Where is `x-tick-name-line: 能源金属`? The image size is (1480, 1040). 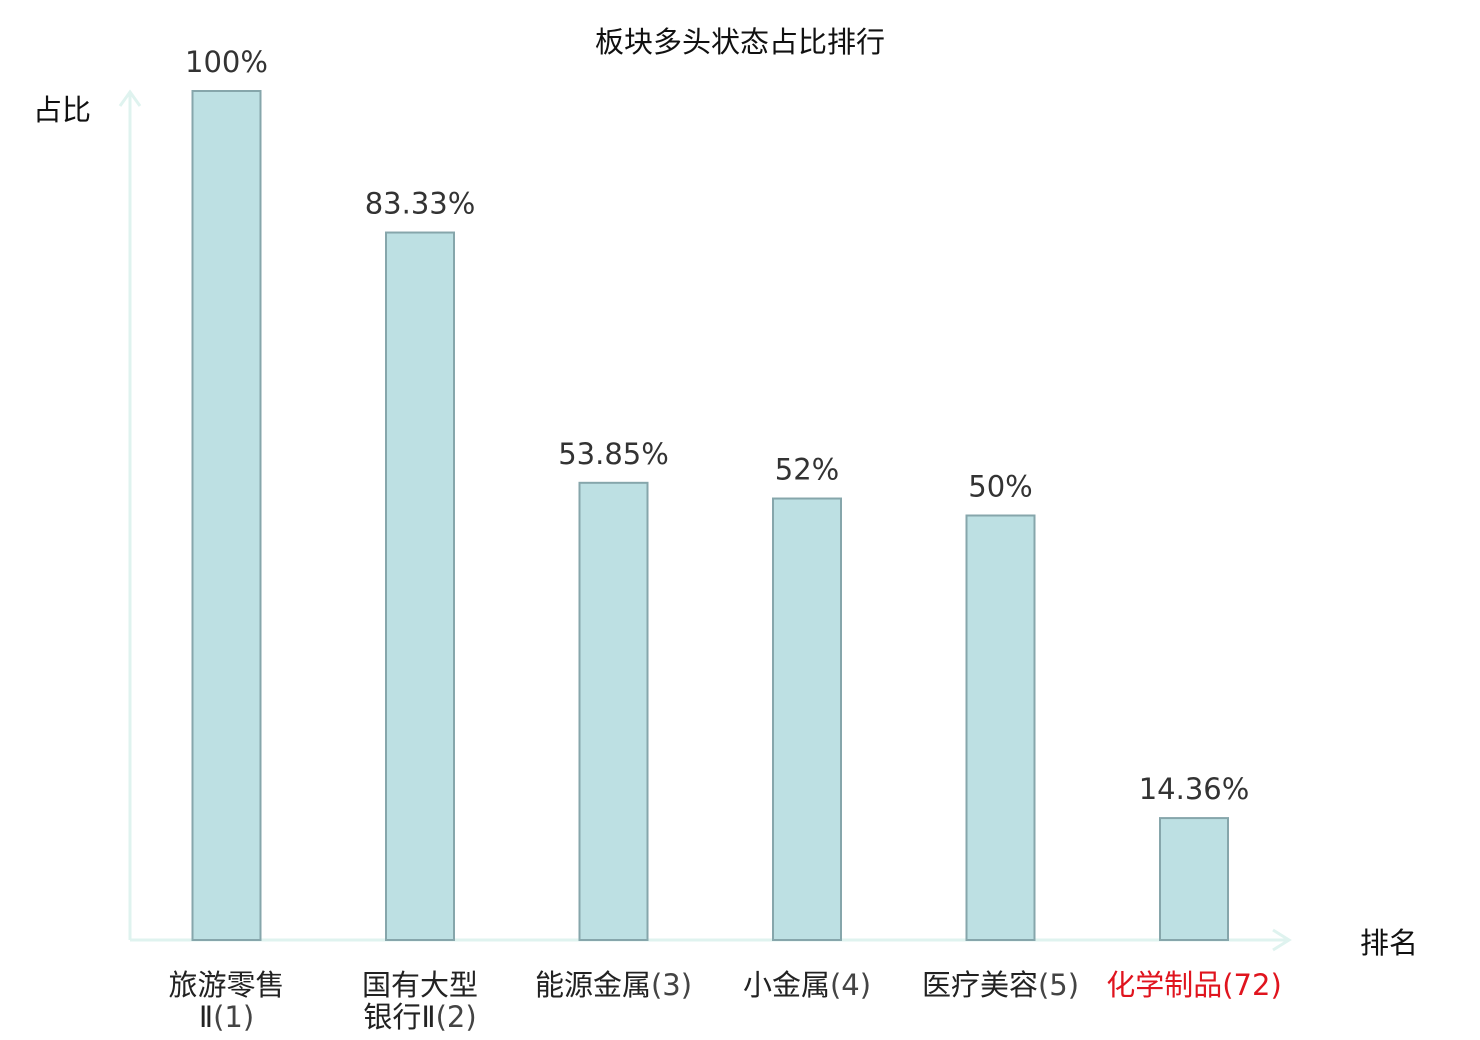 x-tick-name-line: 能源金属 is located at coordinates (593, 985).